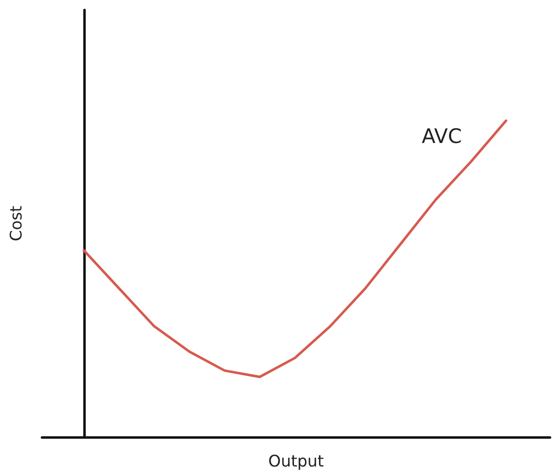 The image size is (552, 475). I want to click on y-axis-title: Cost, so click(16, 224).